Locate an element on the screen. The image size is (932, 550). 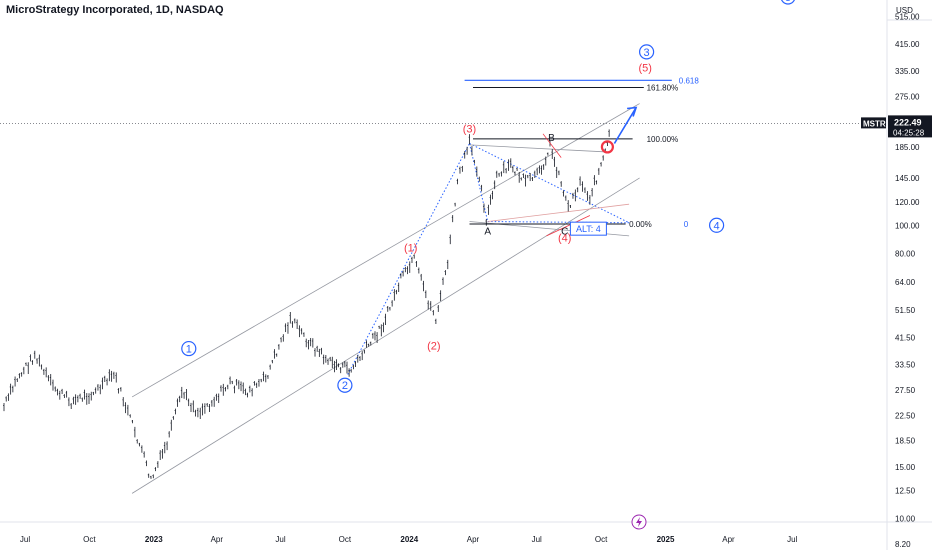
wave-label: (2) is located at coordinates (433, 346).